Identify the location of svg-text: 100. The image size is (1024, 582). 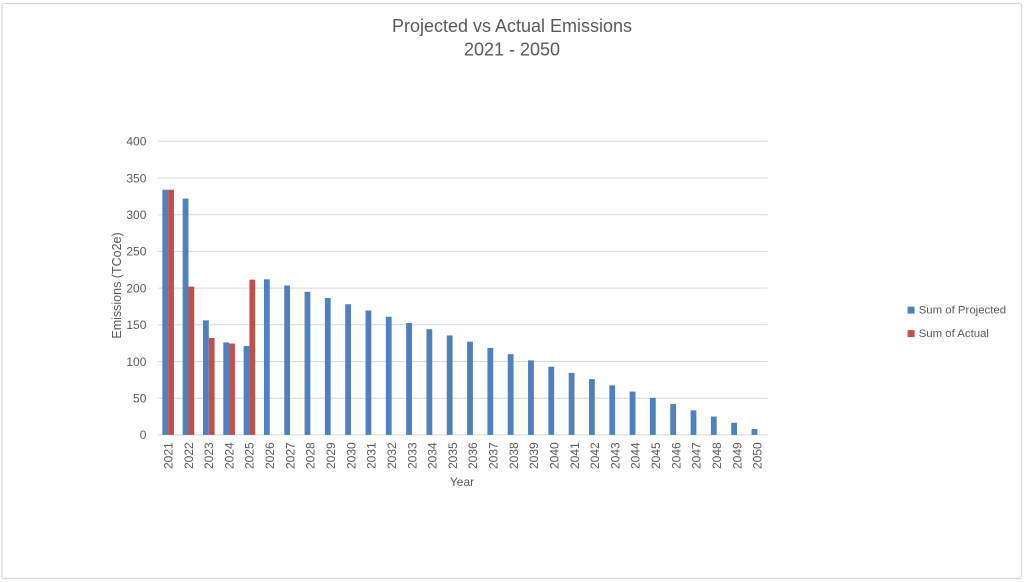
(136, 362).